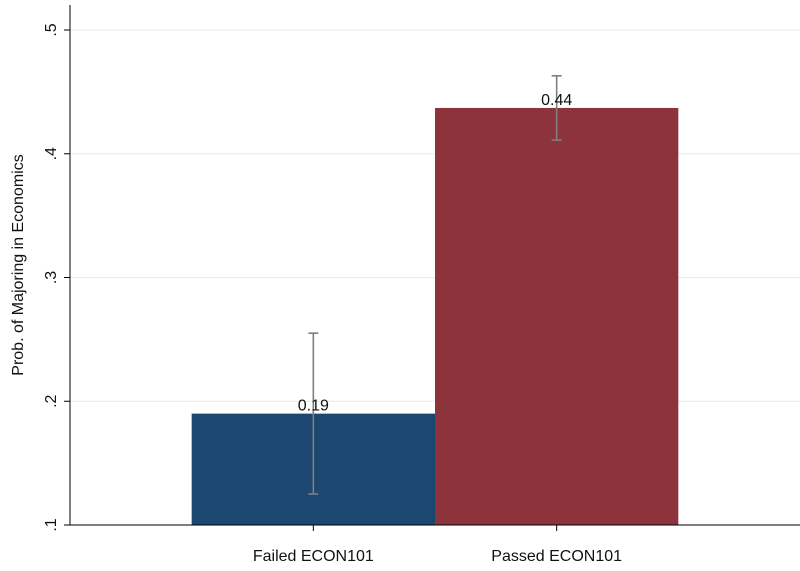 This screenshot has height=571, width=800. I want to click on y-tick-label: .3, so click(51, 277).